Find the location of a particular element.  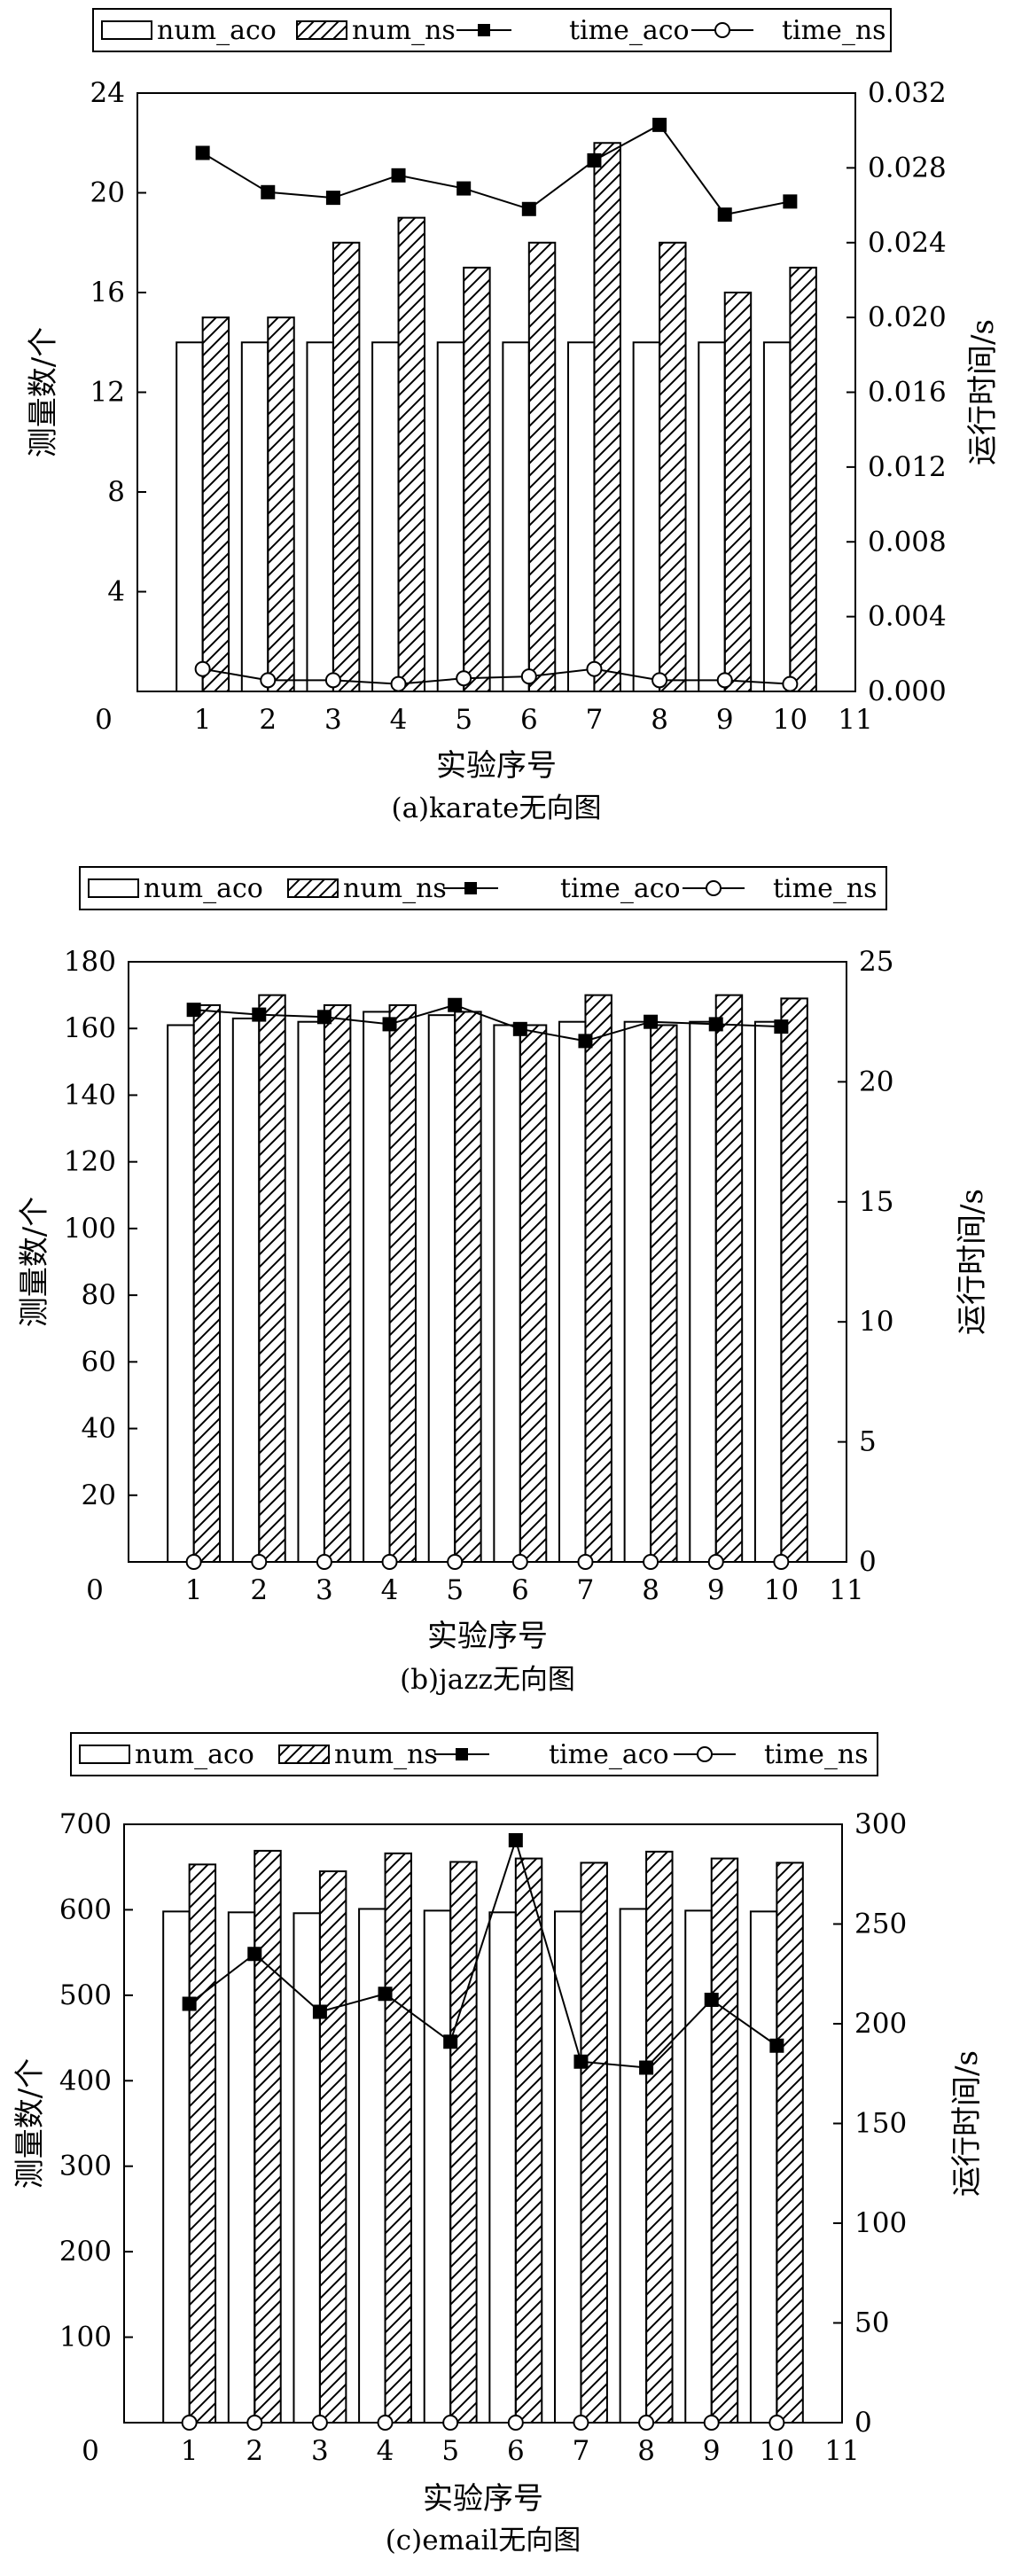

legend-label-time-aco: time_aco is located at coordinates (609, 1754).